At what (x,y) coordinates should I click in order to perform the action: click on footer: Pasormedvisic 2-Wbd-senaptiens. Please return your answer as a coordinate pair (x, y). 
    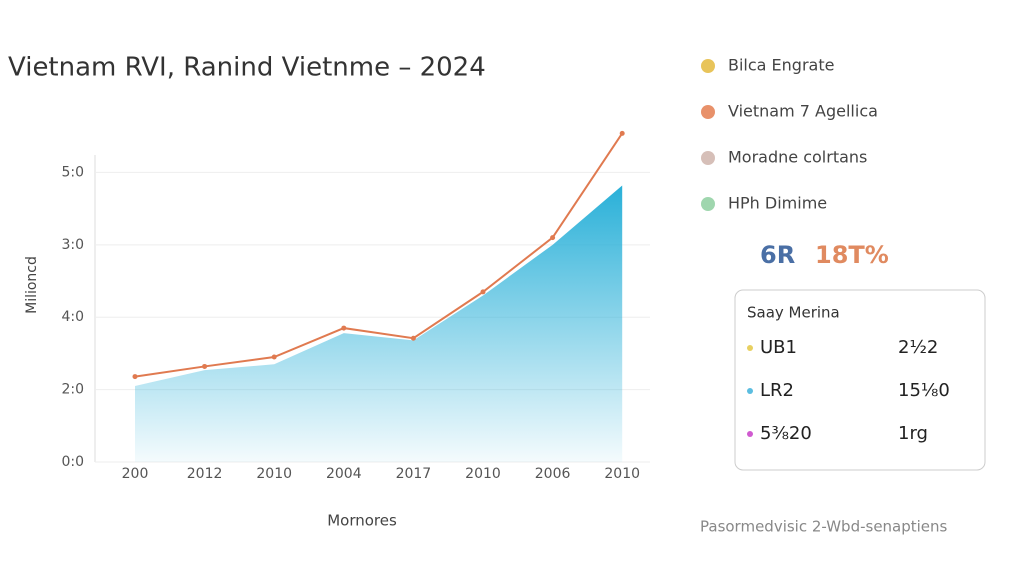
    Looking at the image, I should click on (824, 527).